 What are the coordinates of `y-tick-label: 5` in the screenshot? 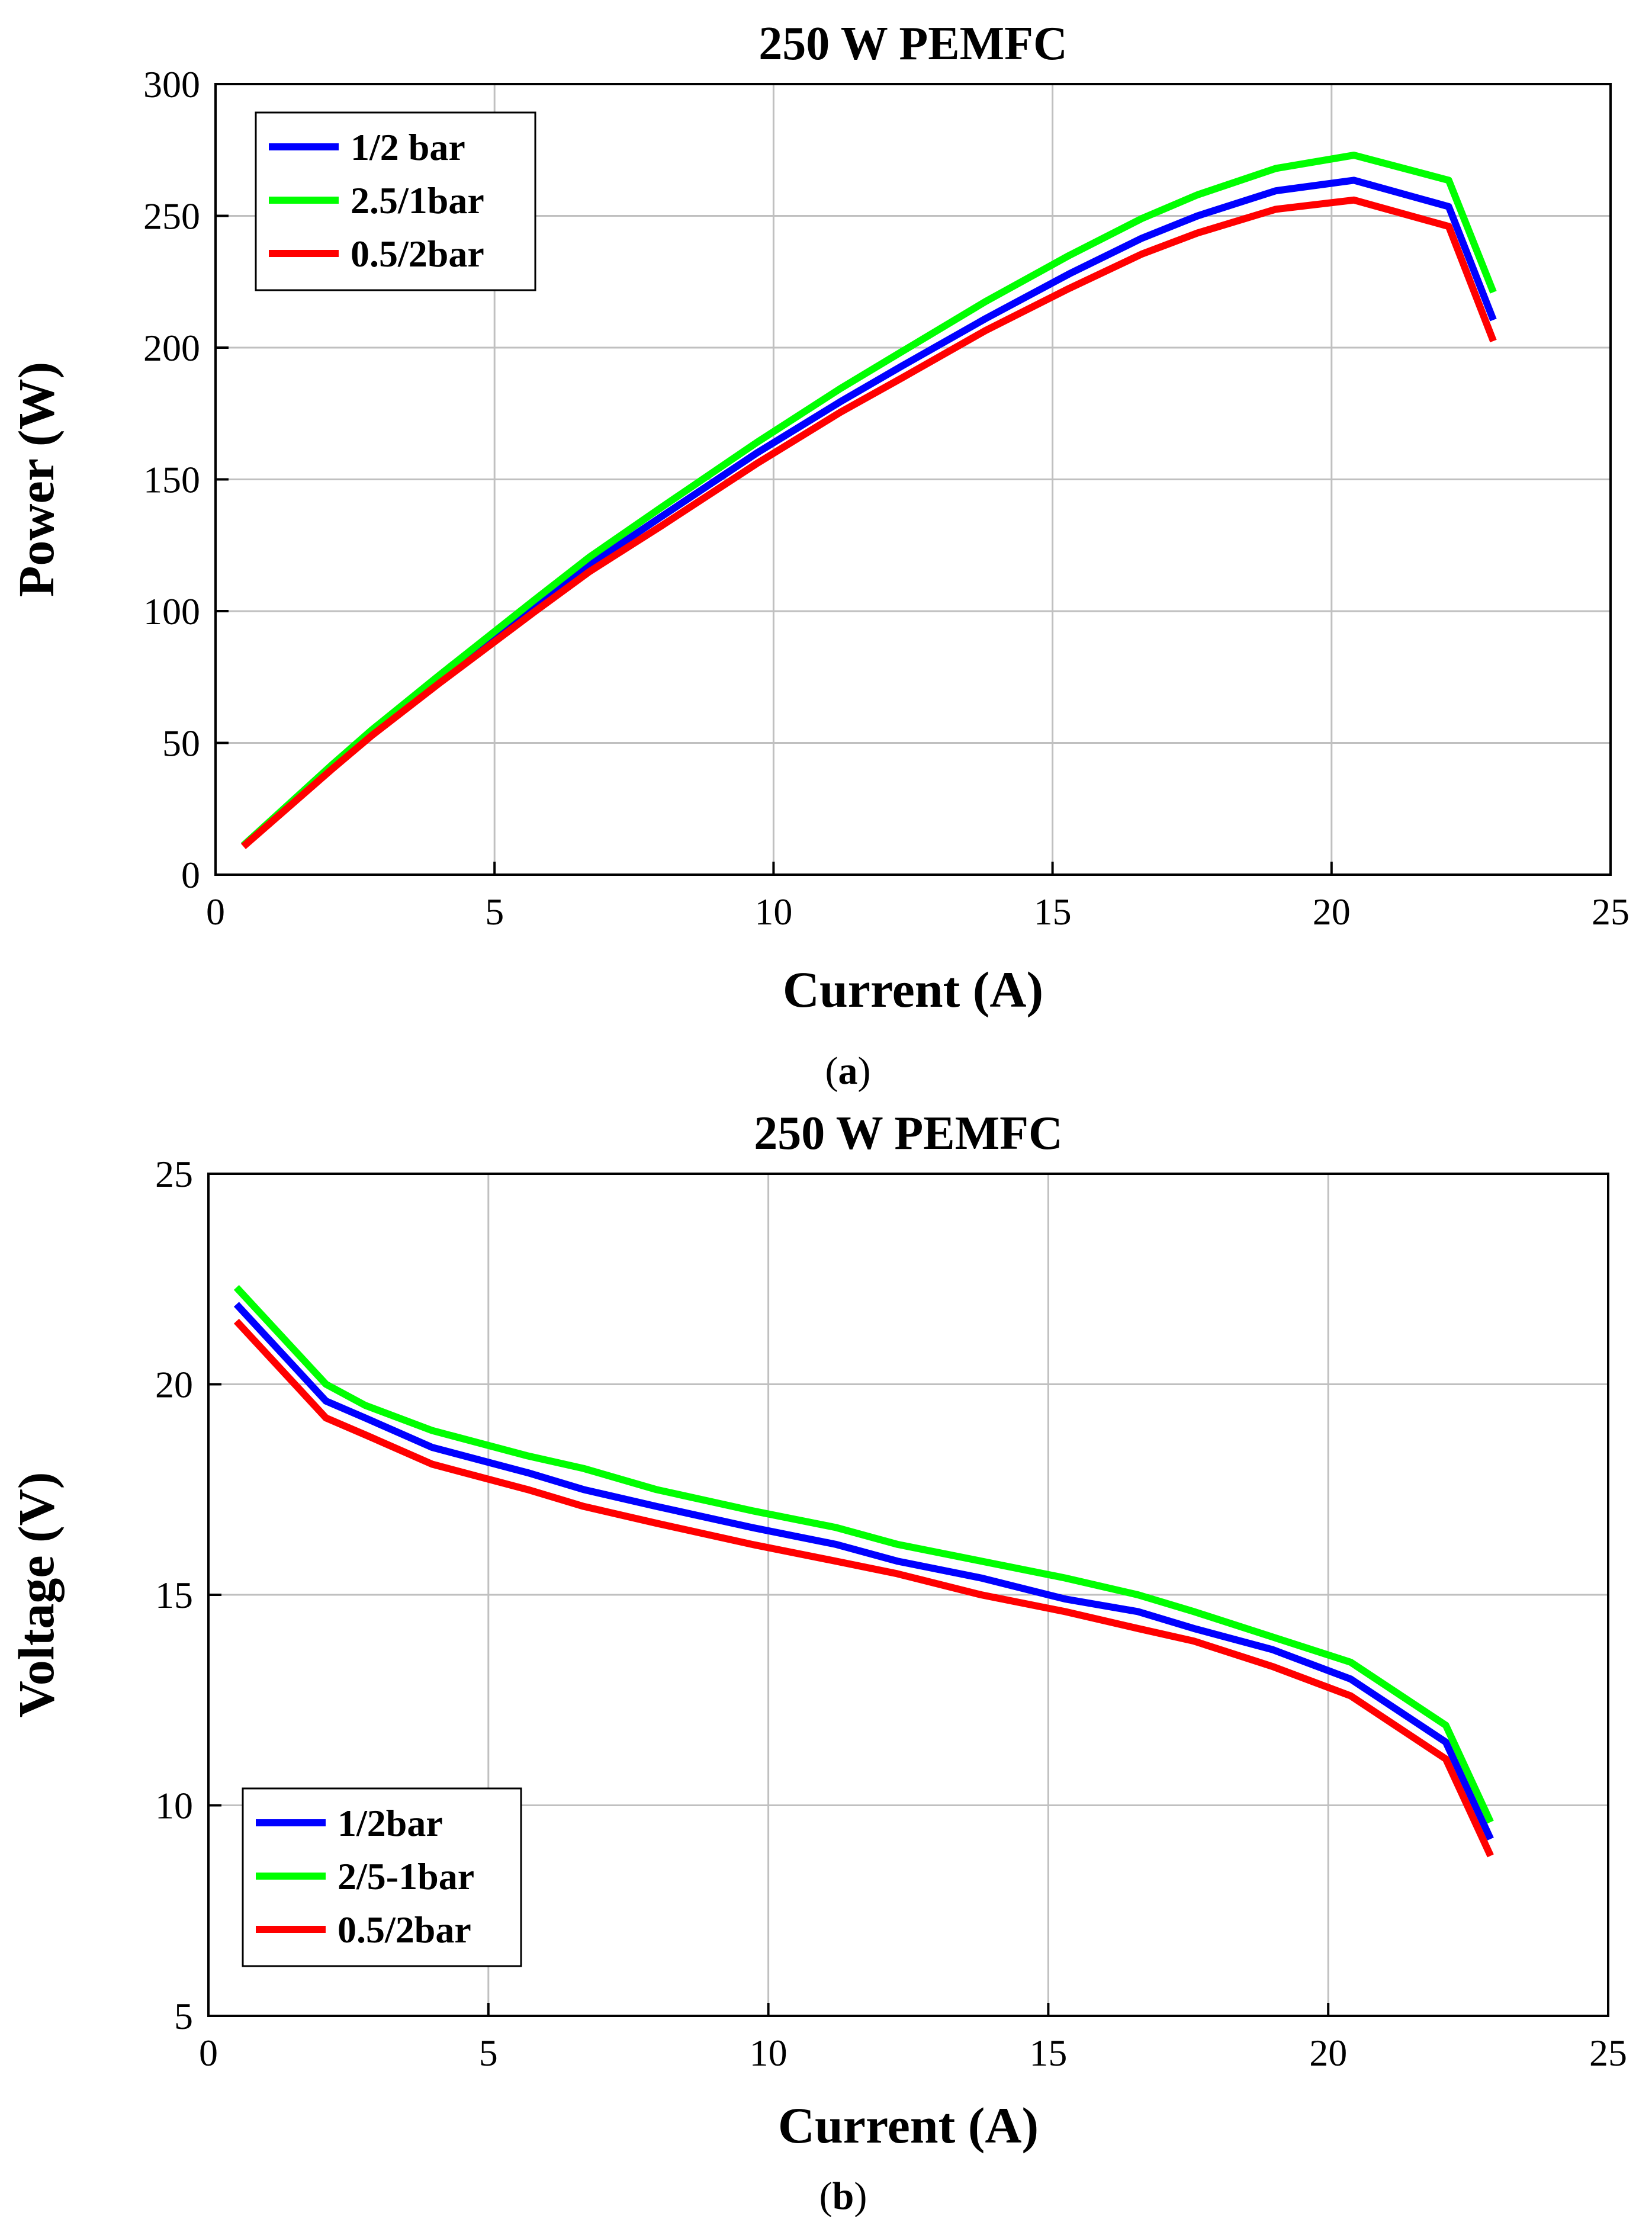 It's located at (183, 2016).